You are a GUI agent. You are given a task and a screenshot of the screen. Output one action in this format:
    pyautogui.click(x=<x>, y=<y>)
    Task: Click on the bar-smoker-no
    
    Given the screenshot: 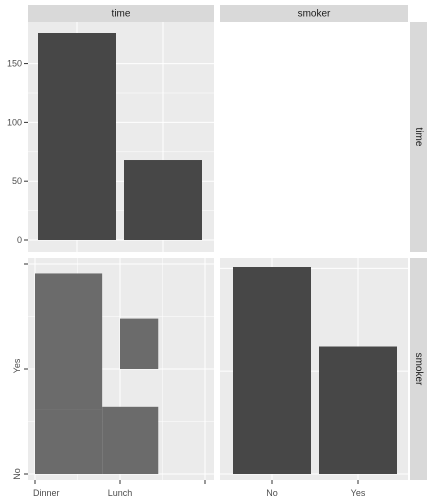 What is the action you would take?
    pyautogui.click(x=272, y=370)
    